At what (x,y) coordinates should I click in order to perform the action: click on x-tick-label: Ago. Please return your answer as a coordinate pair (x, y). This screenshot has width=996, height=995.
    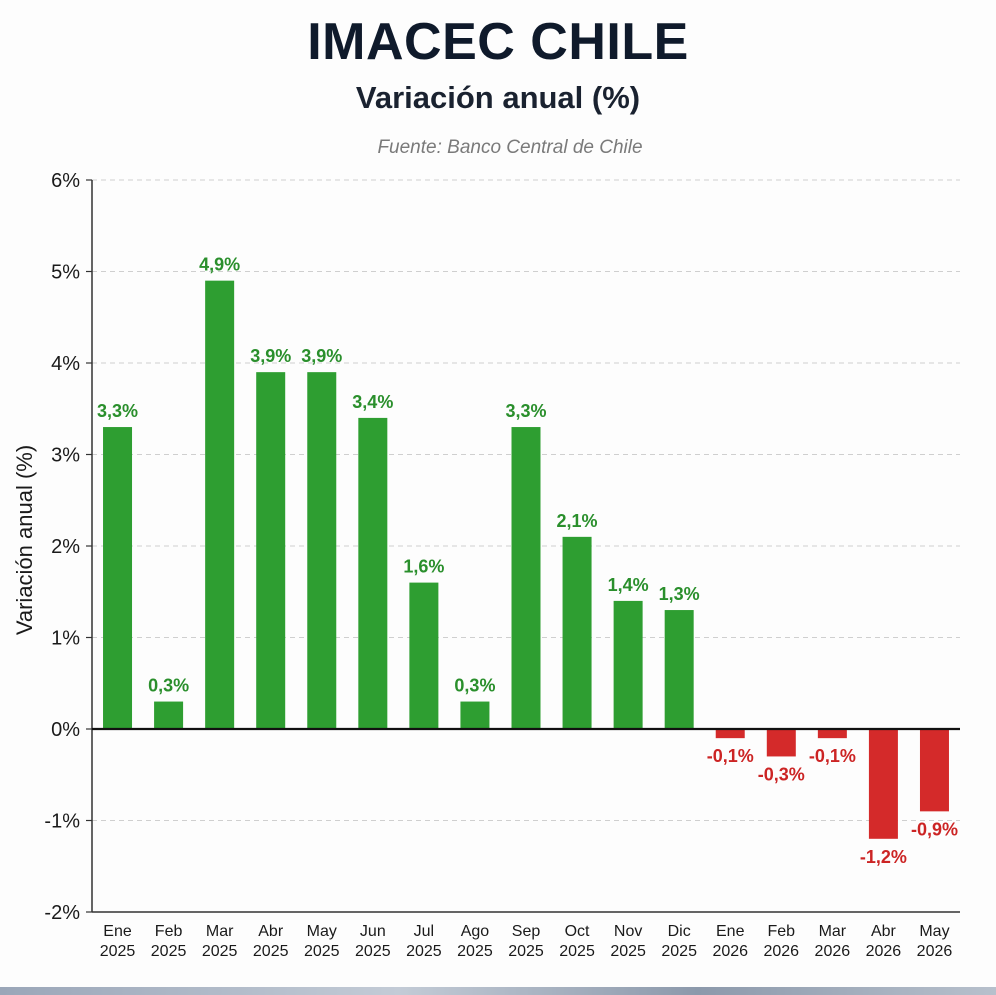
    Looking at the image, I should click on (475, 931).